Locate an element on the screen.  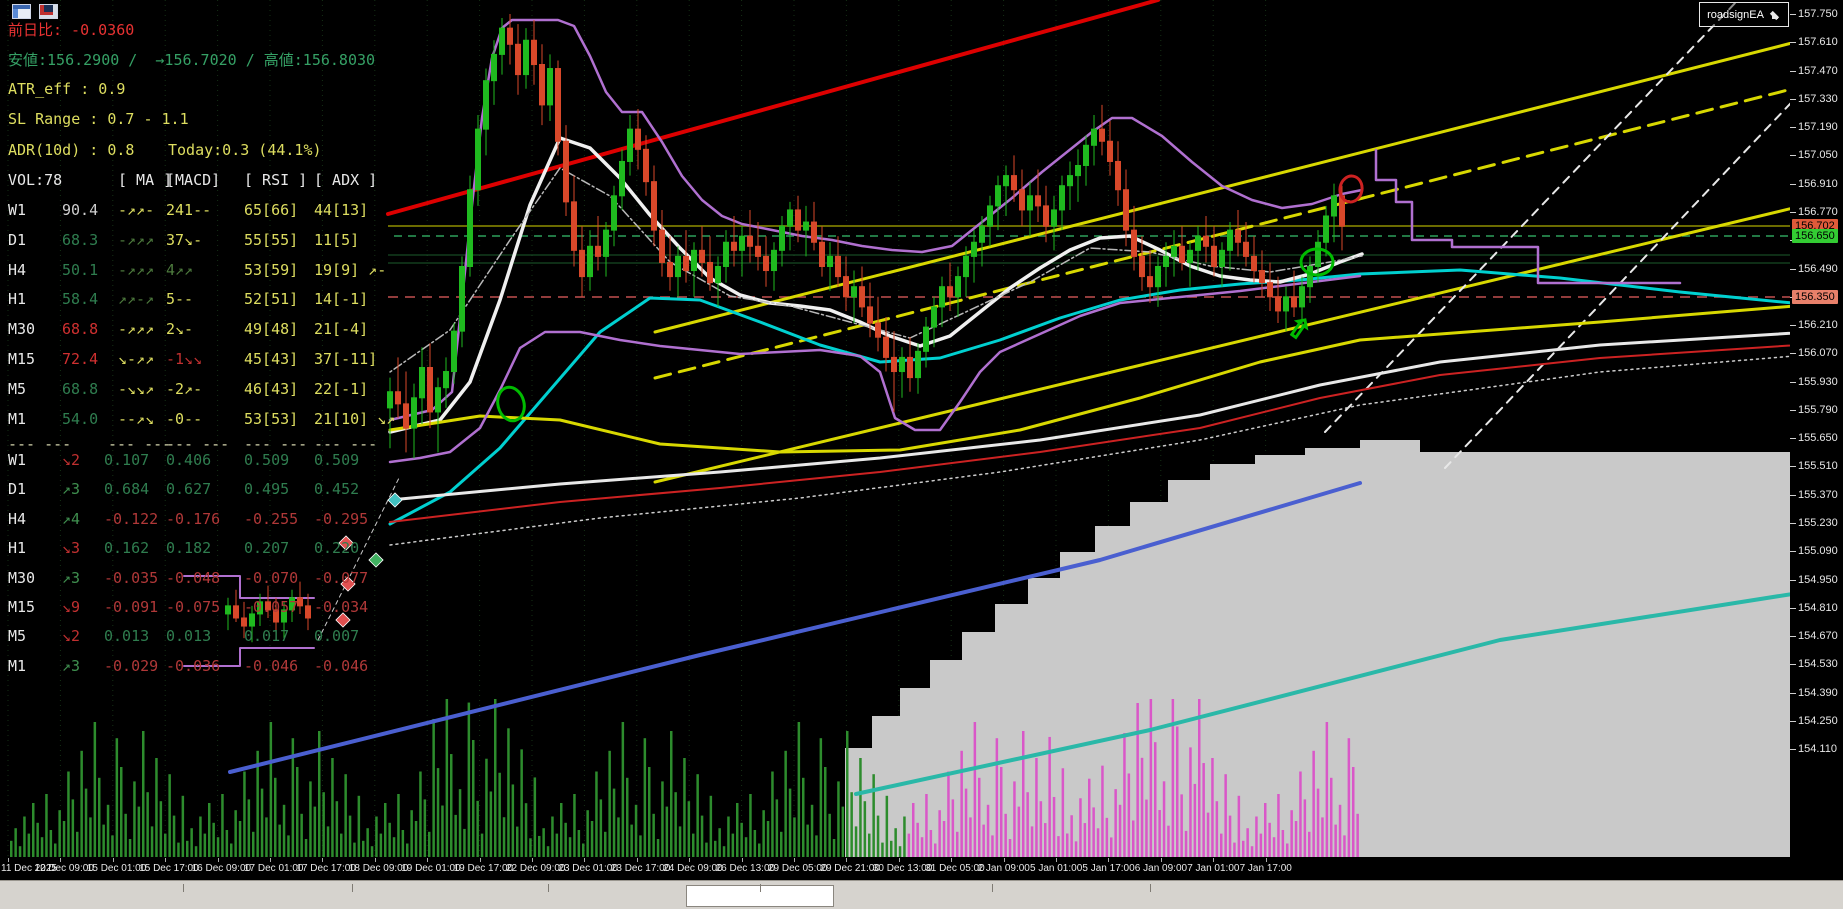
chart-mode-icon is located at coordinates (48, 11).